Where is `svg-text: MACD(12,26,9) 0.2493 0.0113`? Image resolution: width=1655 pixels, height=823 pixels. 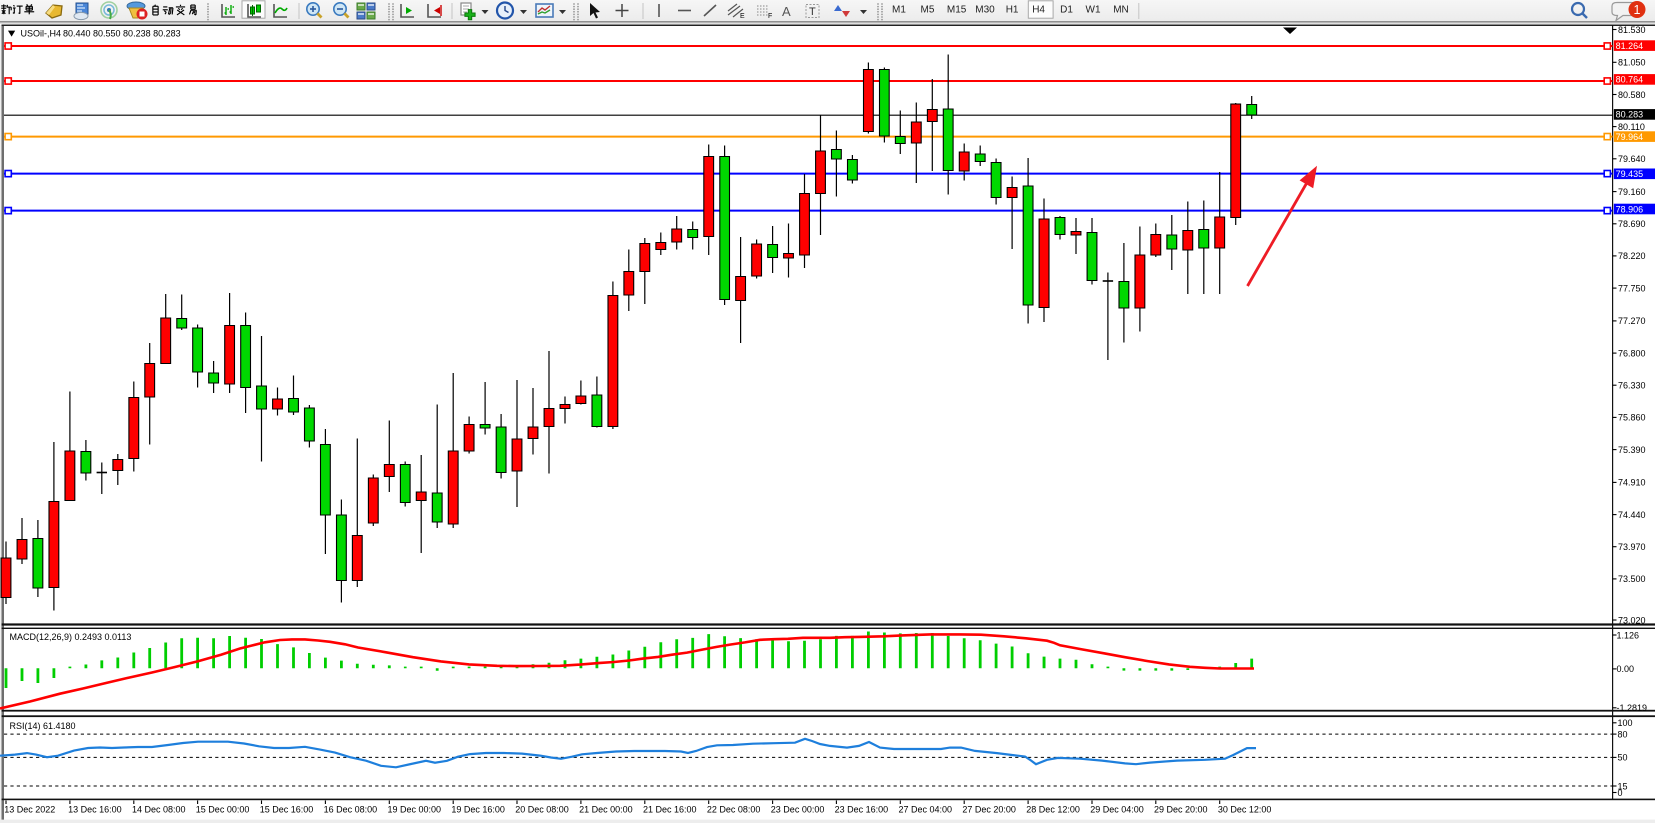
svg-text: MACD(12,26,9) 0.2493 0.0113 is located at coordinates (71, 637).